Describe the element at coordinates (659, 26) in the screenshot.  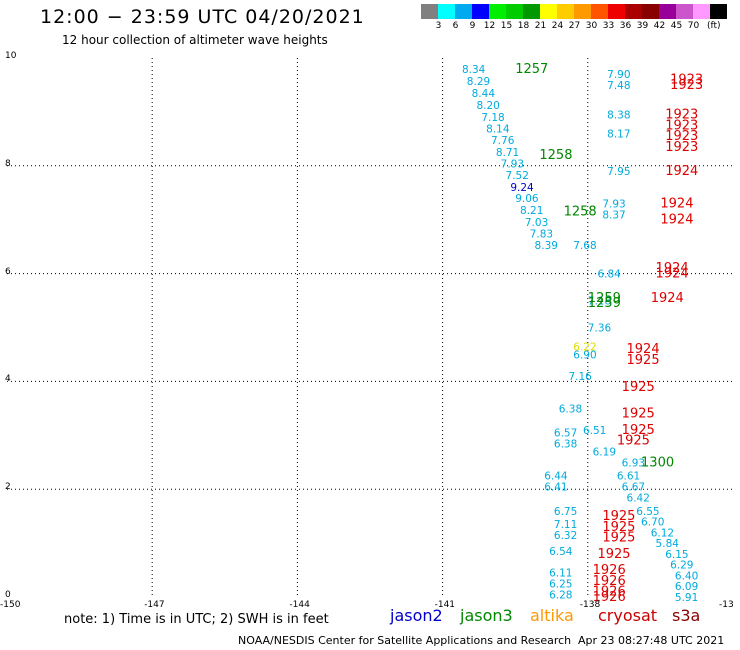
I see `legend-label: 42` at that location.